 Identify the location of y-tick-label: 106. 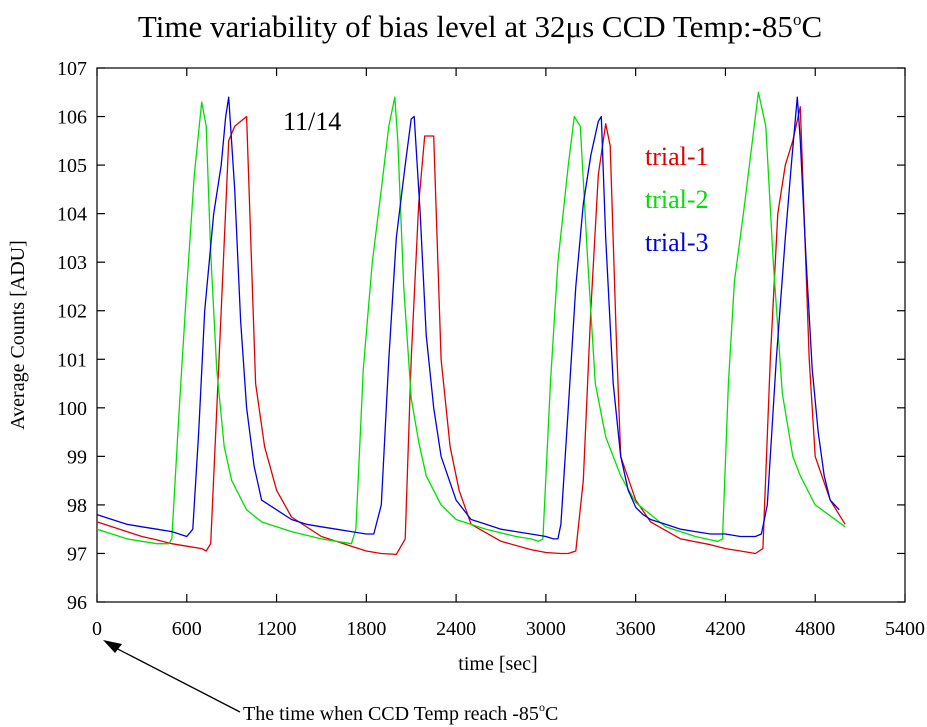
(72, 118).